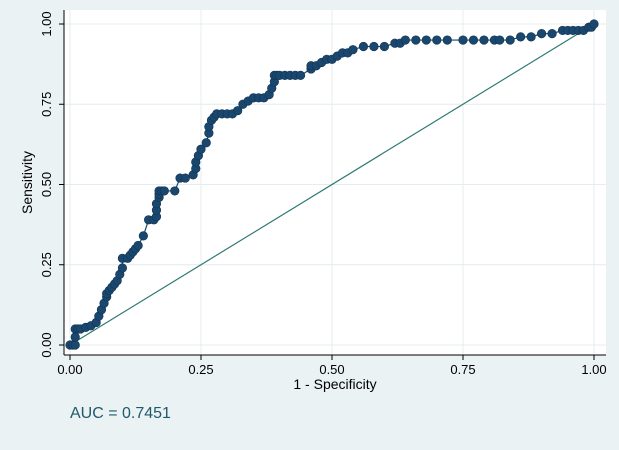 This screenshot has height=450, width=619. Describe the element at coordinates (46, 104) in the screenshot. I see `y-tick-label: 0.75` at that location.